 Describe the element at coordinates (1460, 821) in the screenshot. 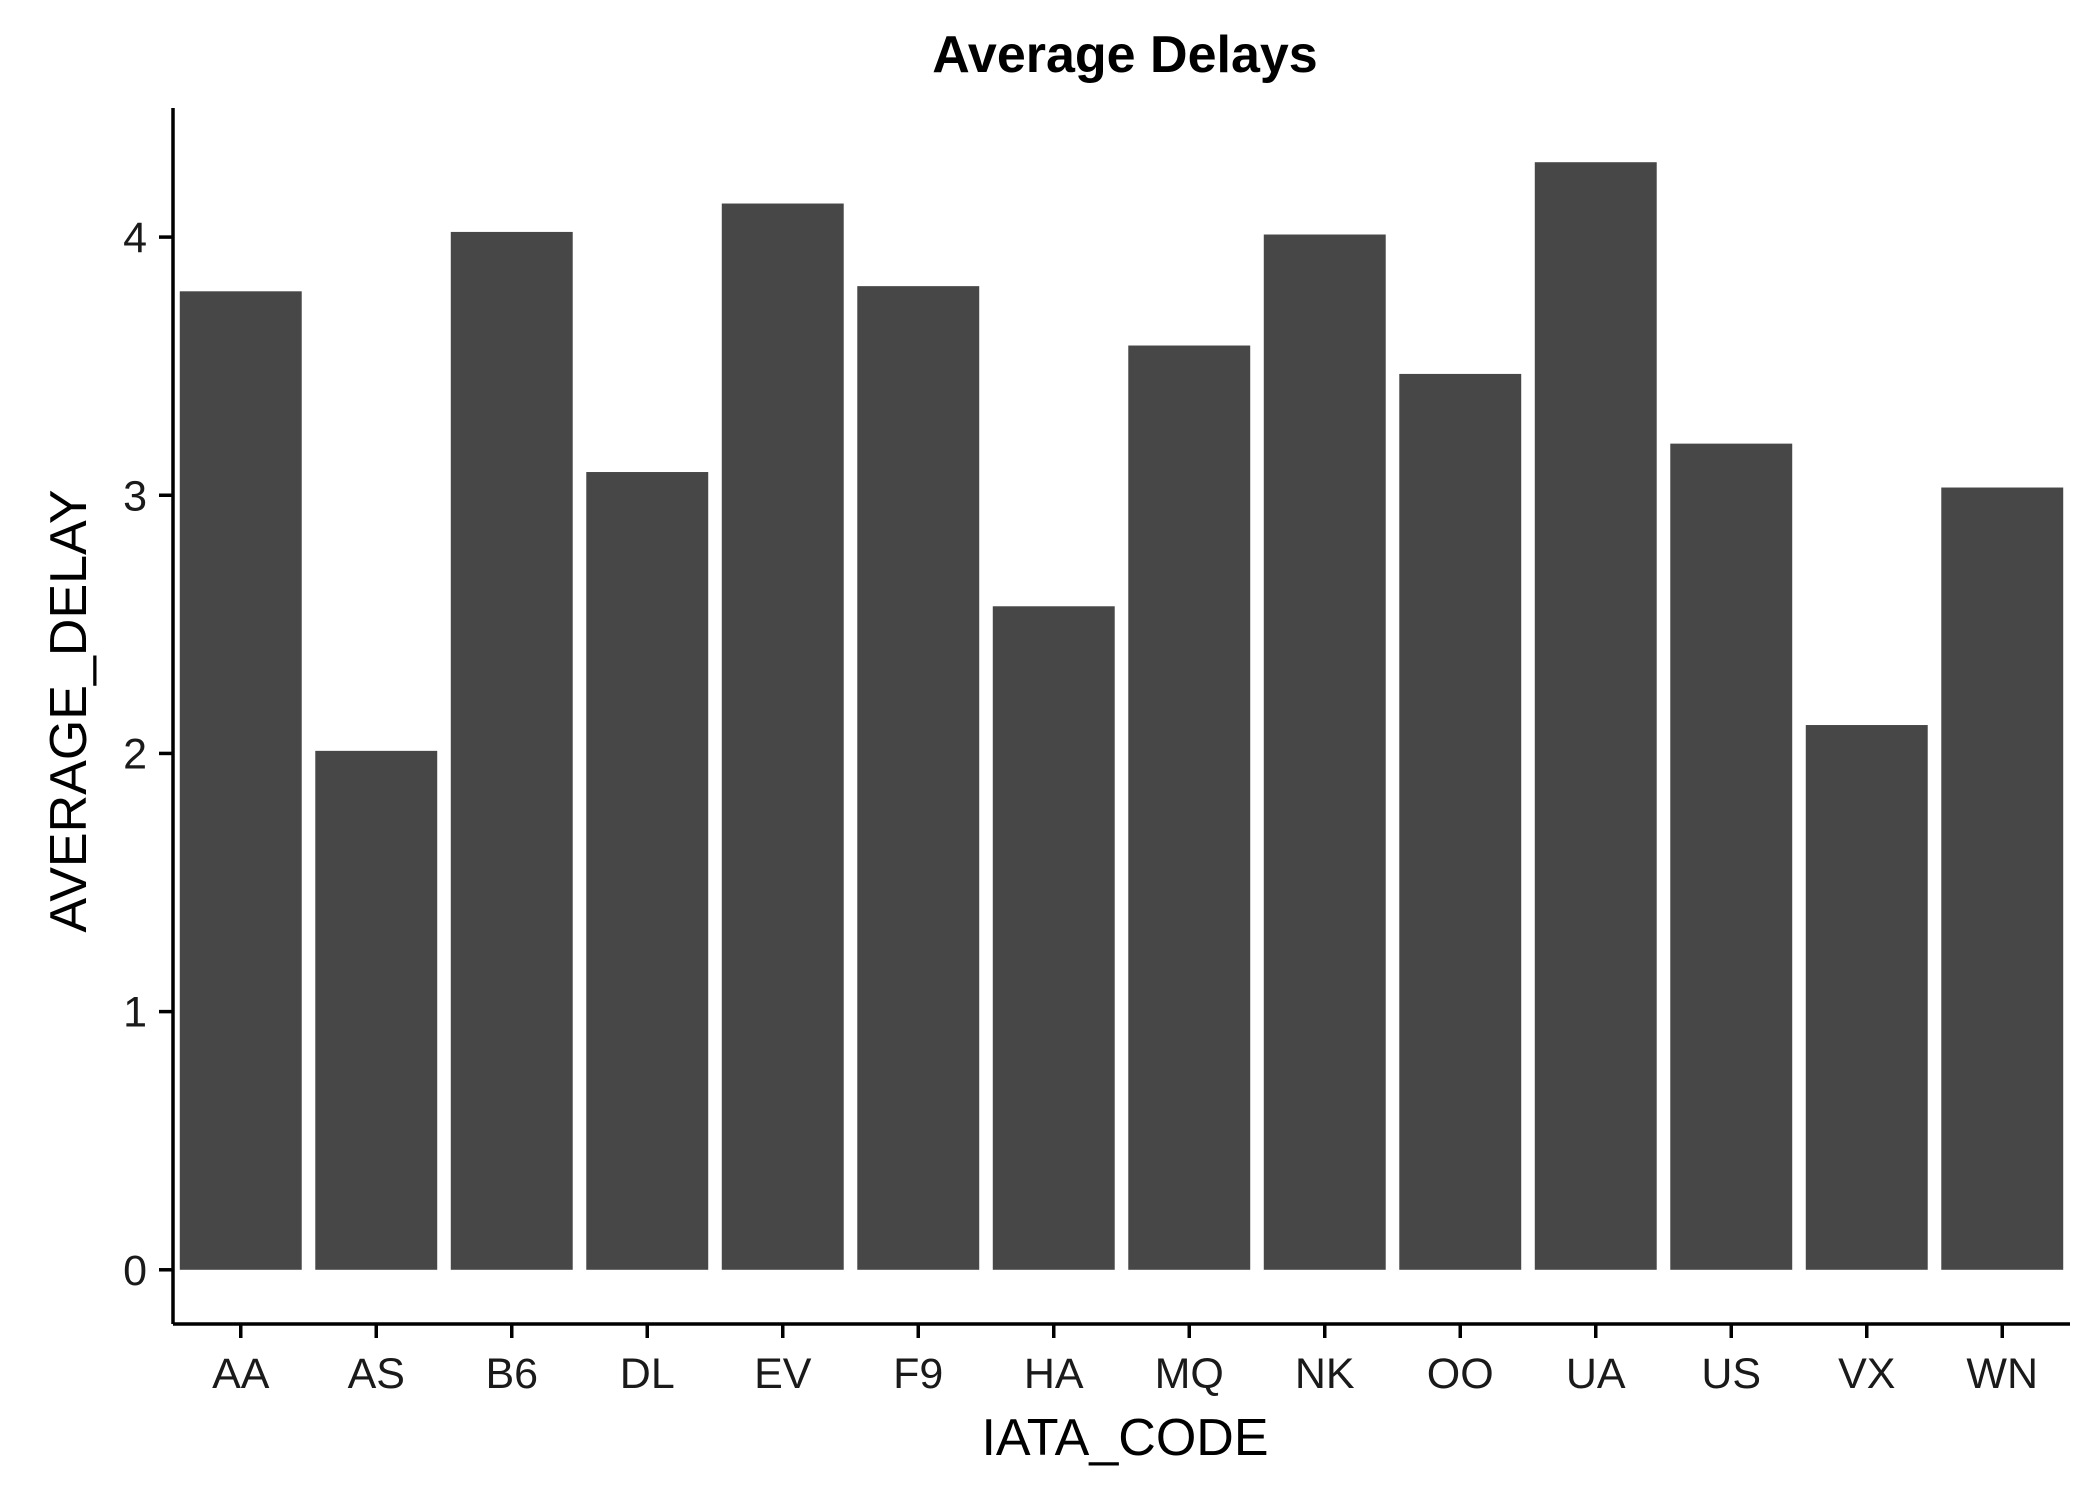

I see `bar-oo` at that location.